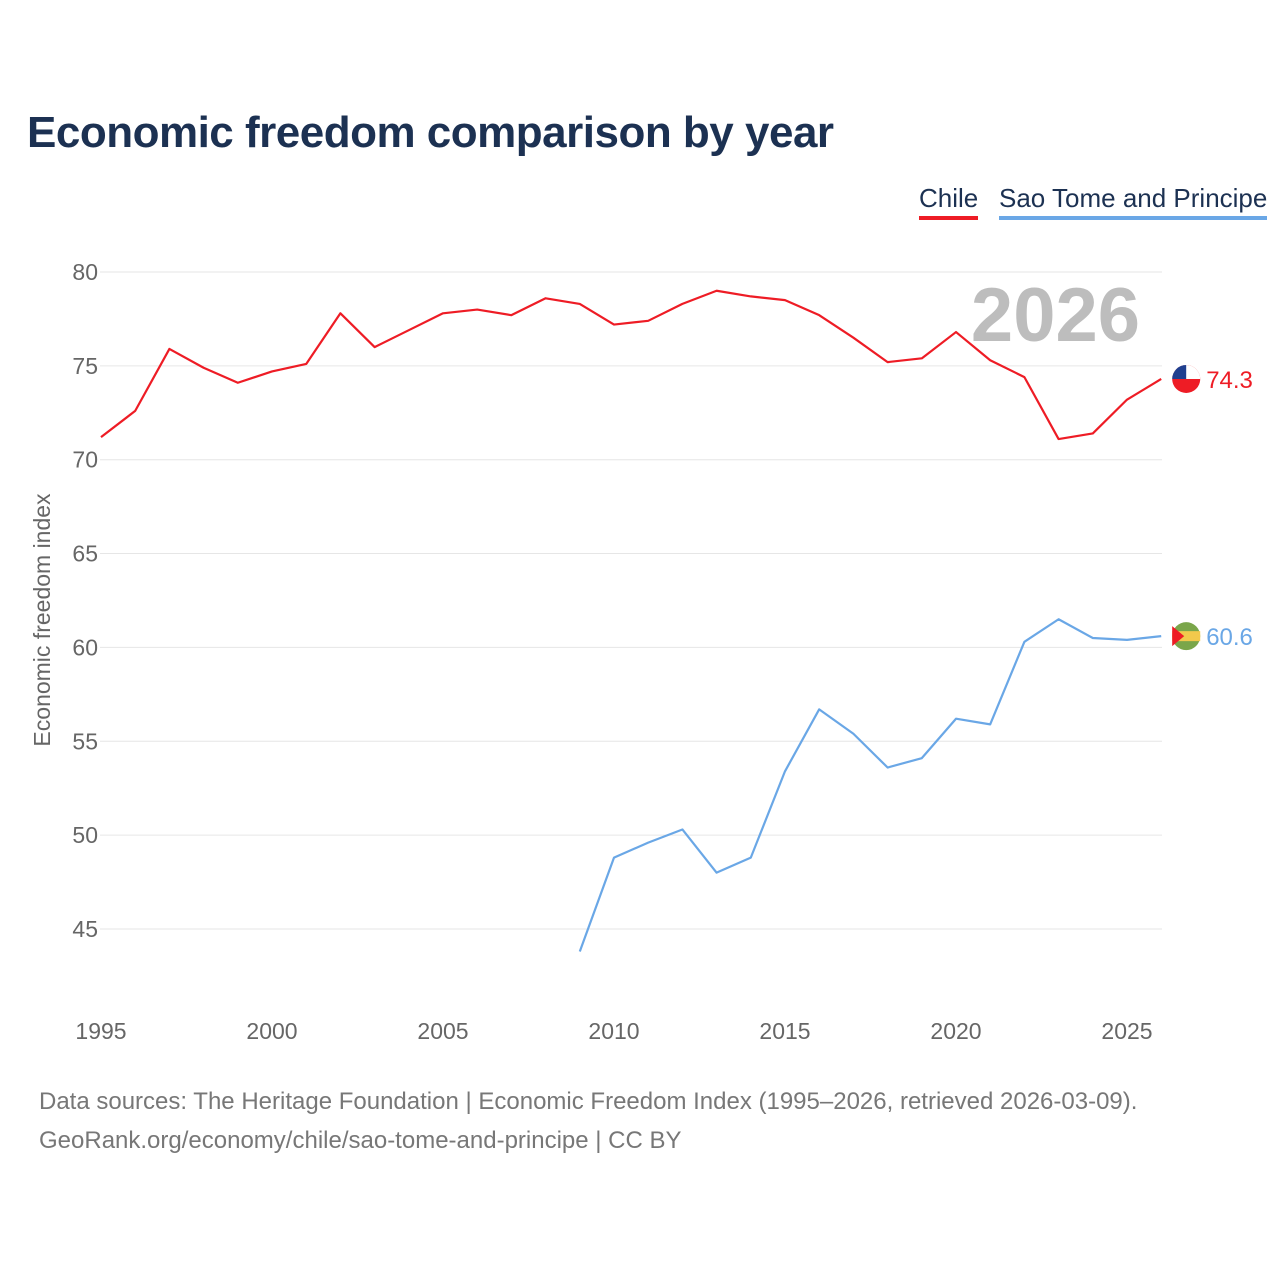  I want to click on x-tick-label: 2000, so click(271, 1031).